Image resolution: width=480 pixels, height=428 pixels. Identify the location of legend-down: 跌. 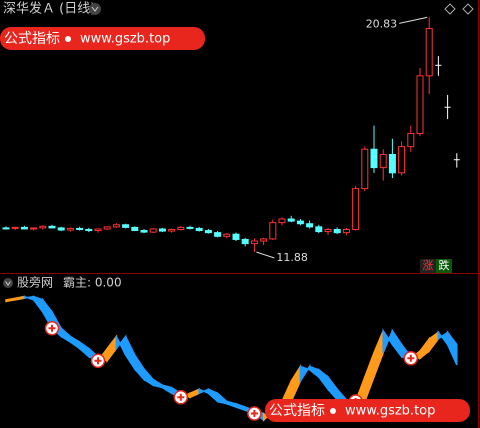
(444, 265).